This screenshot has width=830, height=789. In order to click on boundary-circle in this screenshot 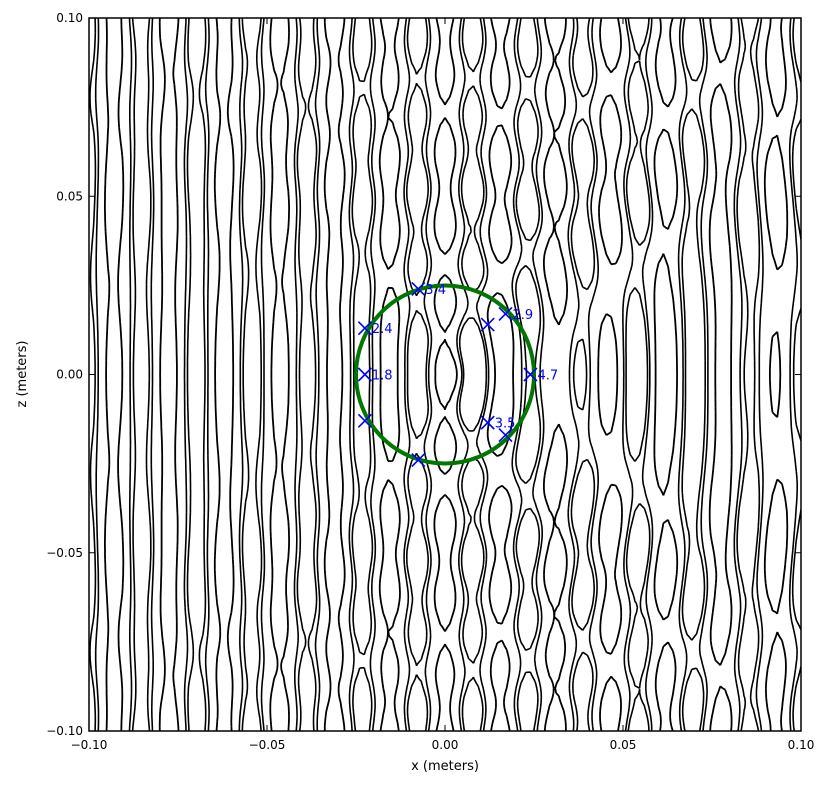, I will do `click(445, 374)`.